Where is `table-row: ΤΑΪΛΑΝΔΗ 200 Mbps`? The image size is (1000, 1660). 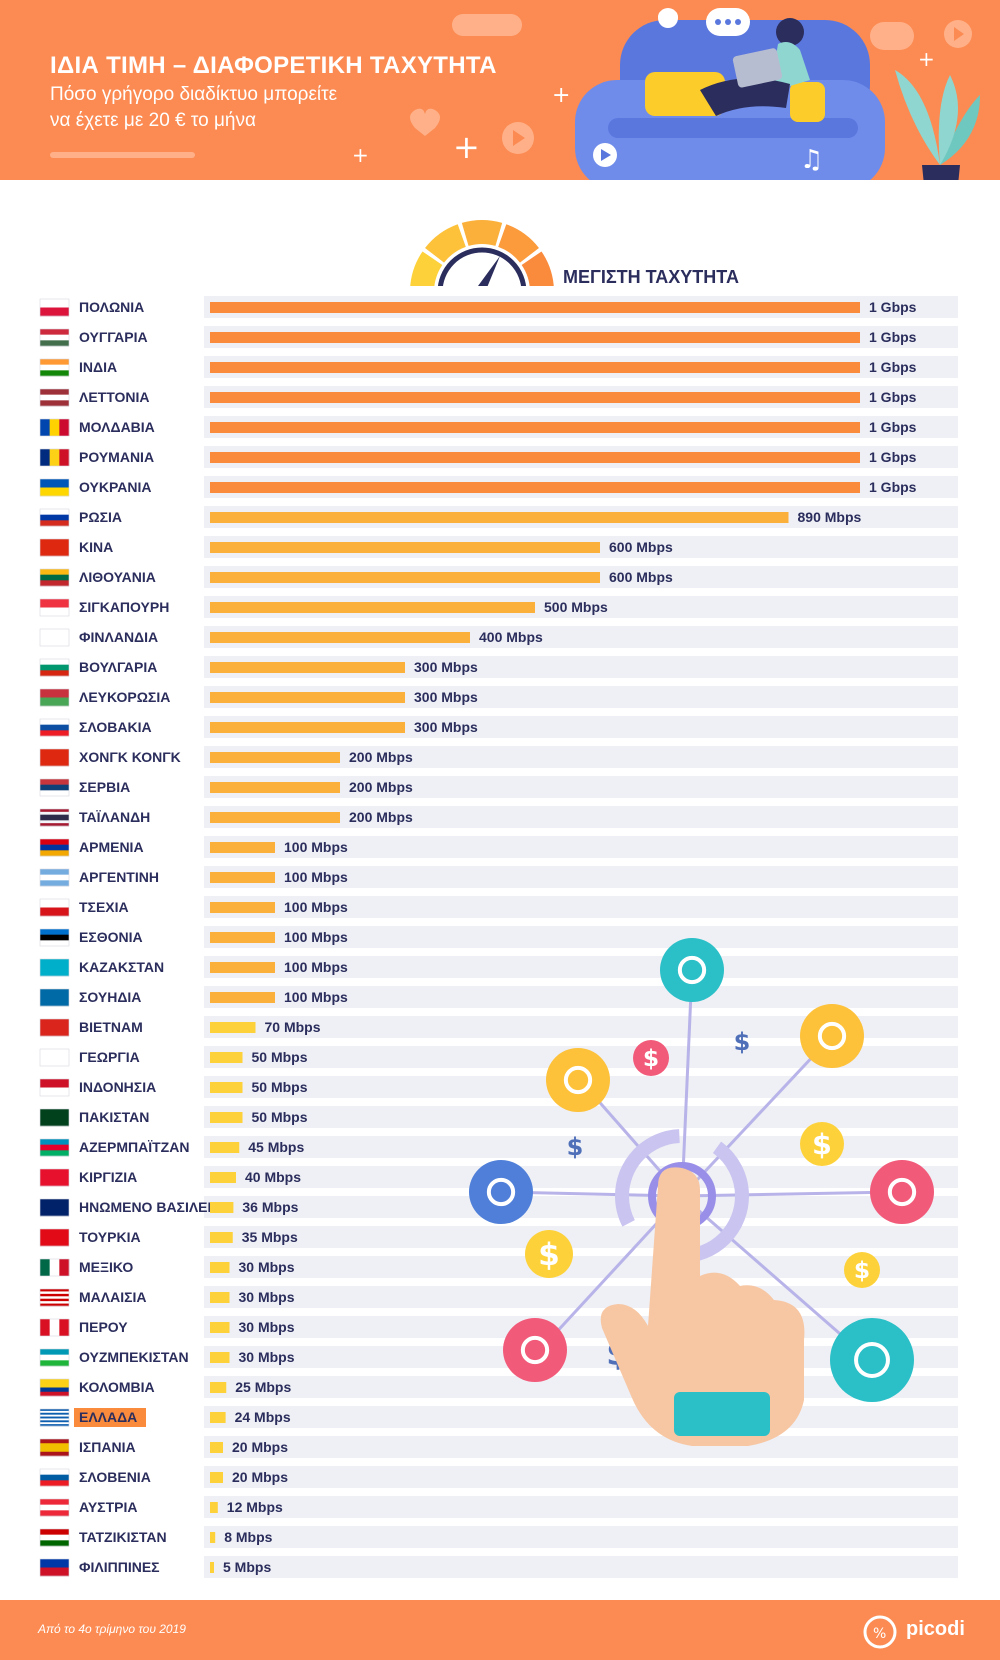
table-row: ΤΑΪΛΑΝΔΗ 200 Mbps is located at coordinates (498, 817).